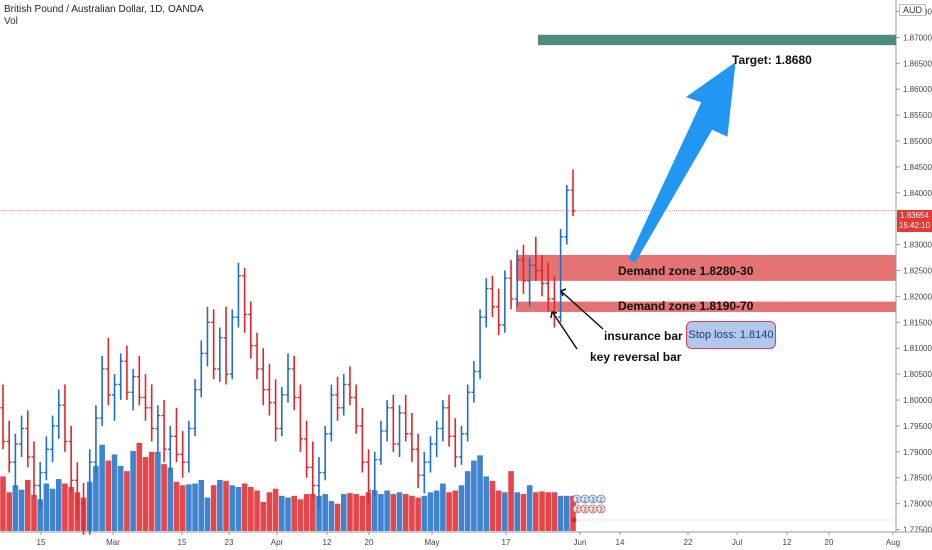 Image resolution: width=932 pixels, height=550 pixels. I want to click on currency-label: AUD, so click(912, 10).